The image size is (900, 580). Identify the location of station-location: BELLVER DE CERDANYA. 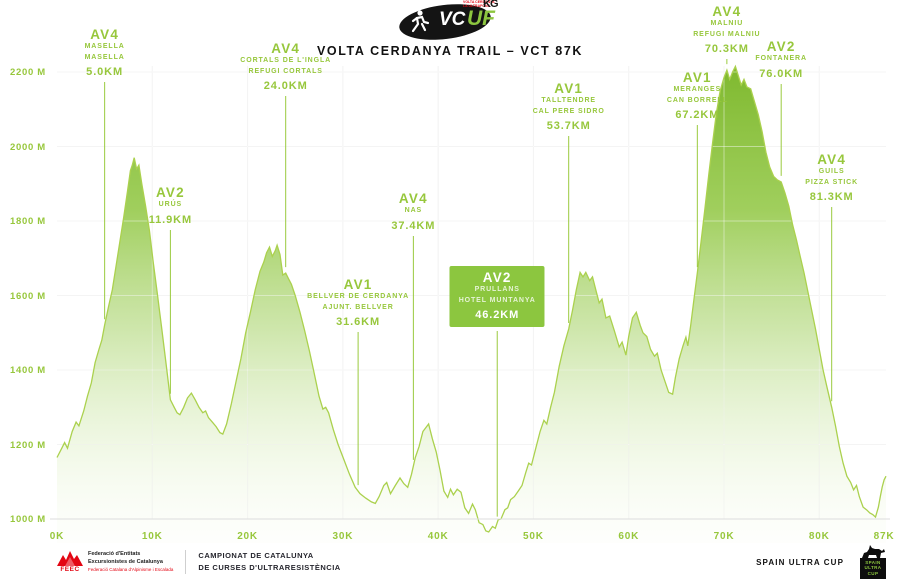
(358, 297).